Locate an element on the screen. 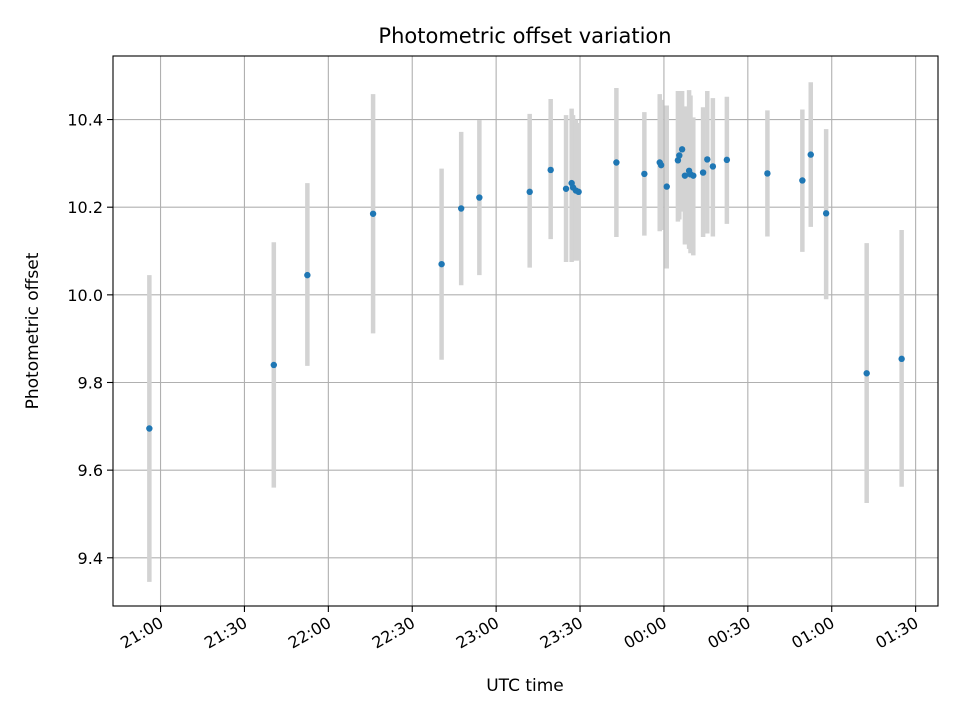 Image resolution: width=960 pixels, height=720 pixels. y-axis-label: Photometric offset is located at coordinates (33, 330).